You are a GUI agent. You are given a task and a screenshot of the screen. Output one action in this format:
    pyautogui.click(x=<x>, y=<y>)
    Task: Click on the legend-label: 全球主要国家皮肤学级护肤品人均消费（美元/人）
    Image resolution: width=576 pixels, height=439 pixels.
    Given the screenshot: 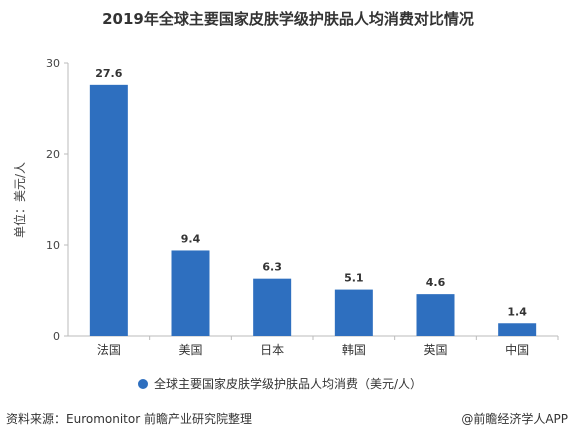 What is the action you would take?
    pyautogui.click(x=288, y=384)
    